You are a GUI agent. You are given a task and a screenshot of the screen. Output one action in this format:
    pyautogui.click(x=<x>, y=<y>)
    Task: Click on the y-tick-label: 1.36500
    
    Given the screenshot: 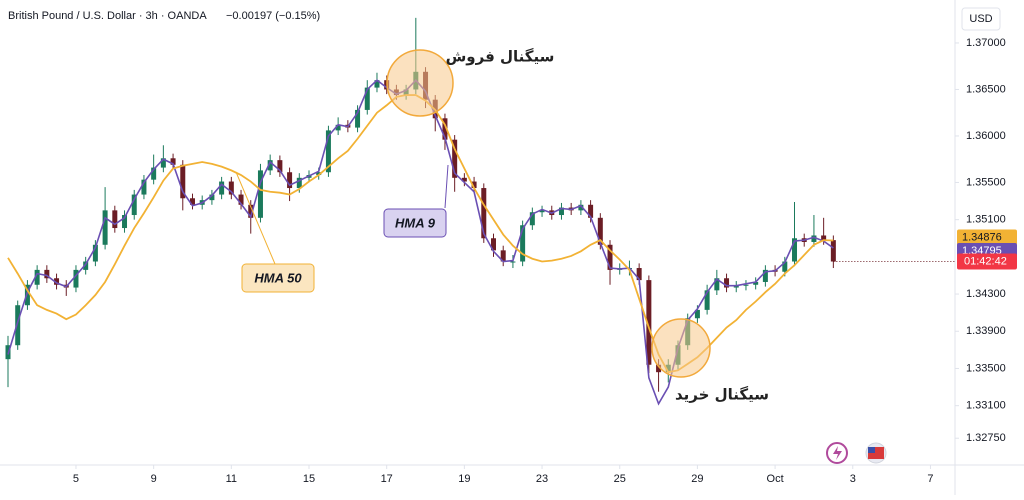 What is the action you would take?
    pyautogui.click(x=986, y=89)
    